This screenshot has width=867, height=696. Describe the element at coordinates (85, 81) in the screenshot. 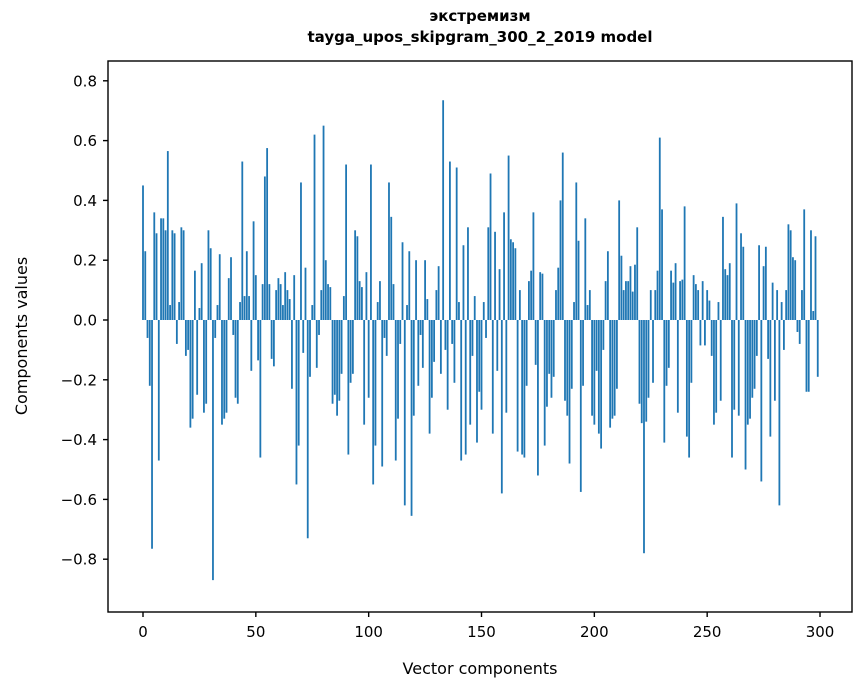

I see `y-tick-label: 0.8` at that location.